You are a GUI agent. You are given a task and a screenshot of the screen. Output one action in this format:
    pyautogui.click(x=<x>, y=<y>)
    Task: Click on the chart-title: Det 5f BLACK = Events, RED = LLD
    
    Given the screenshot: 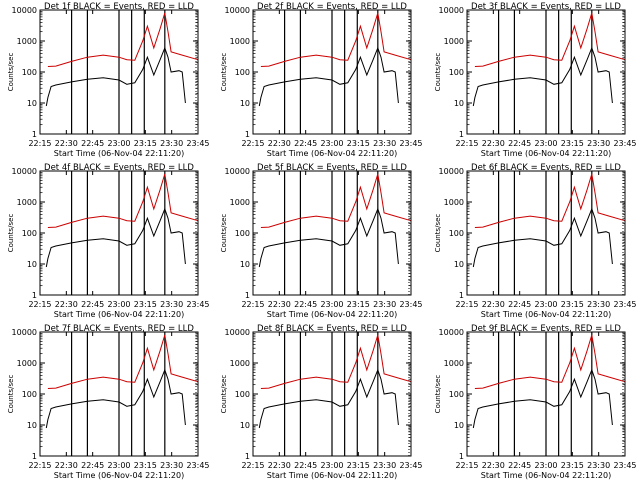 What is the action you would take?
    pyautogui.click(x=332, y=168)
    